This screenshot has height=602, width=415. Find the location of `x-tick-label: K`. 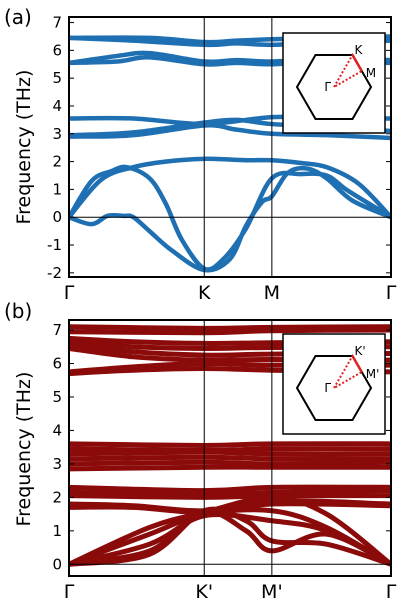

x-tick-label: K is located at coordinates (204, 293).